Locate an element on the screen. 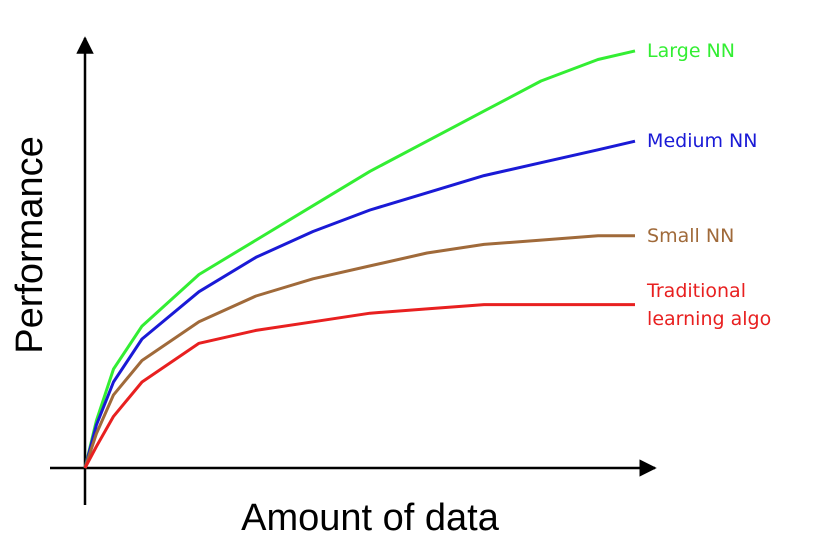  x-axis-title: Amount of data is located at coordinates (370, 518).